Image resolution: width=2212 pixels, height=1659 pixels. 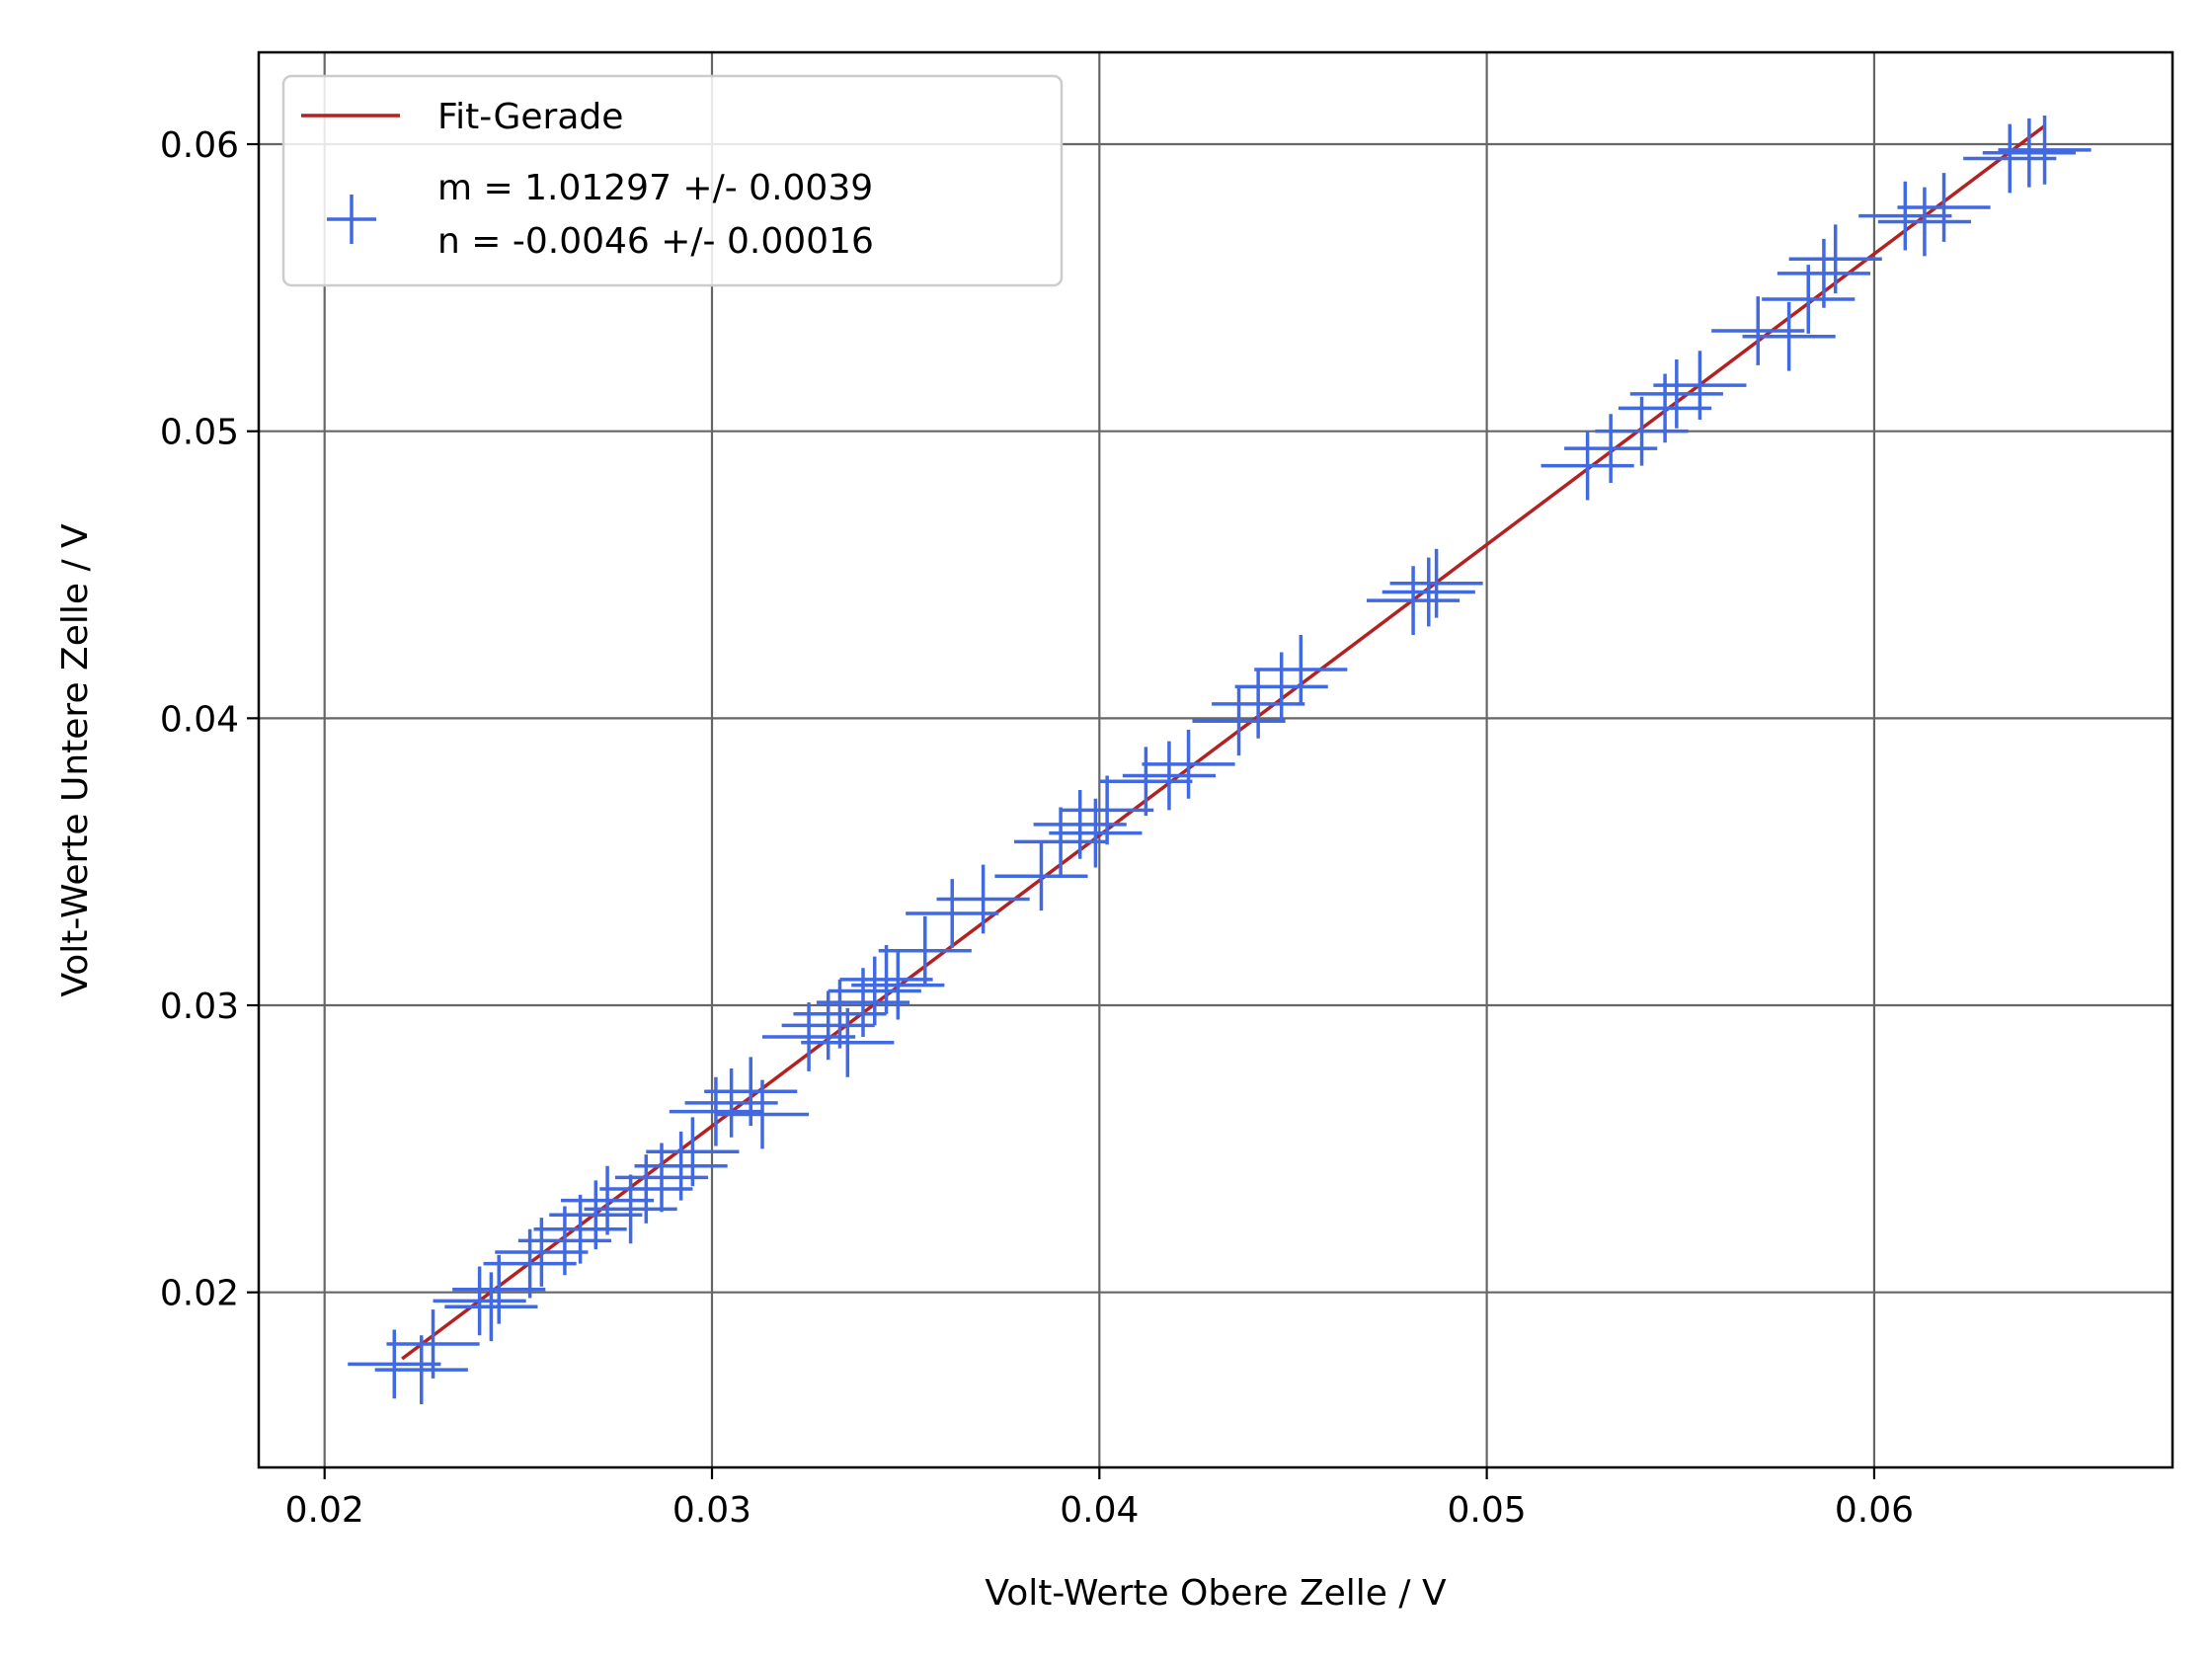 I want to click on y-axis-ticks: 0.02 0.03 0.04 0.05 0.06, so click(x=210, y=720).